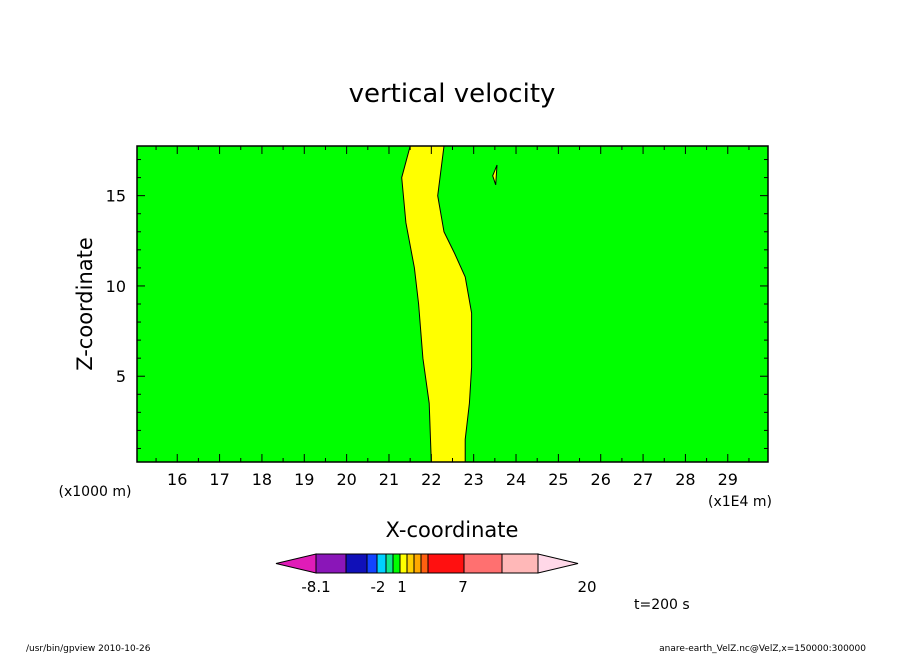 The width and height of the screenshot is (904, 658). Describe the element at coordinates (431, 479) in the screenshot. I see `x-tick-label: 22` at that location.